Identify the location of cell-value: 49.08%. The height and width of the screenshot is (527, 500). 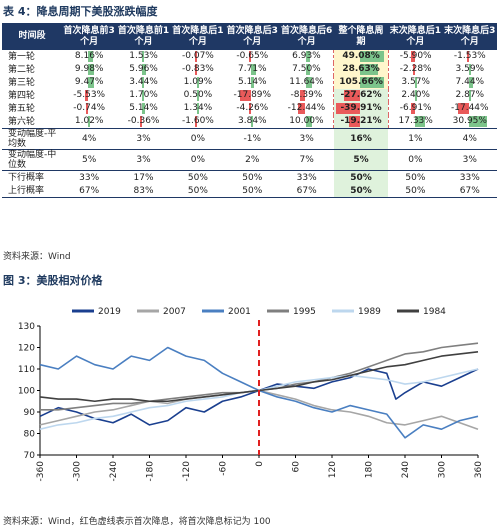
(361, 56).